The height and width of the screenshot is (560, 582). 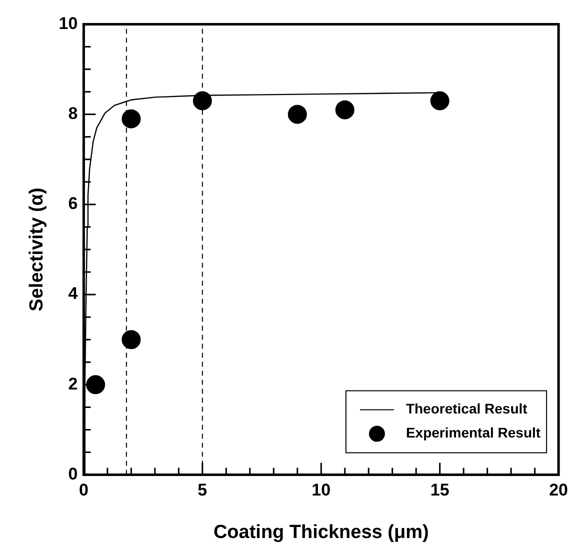 I want to click on x-tick-label: 20, so click(x=558, y=490).